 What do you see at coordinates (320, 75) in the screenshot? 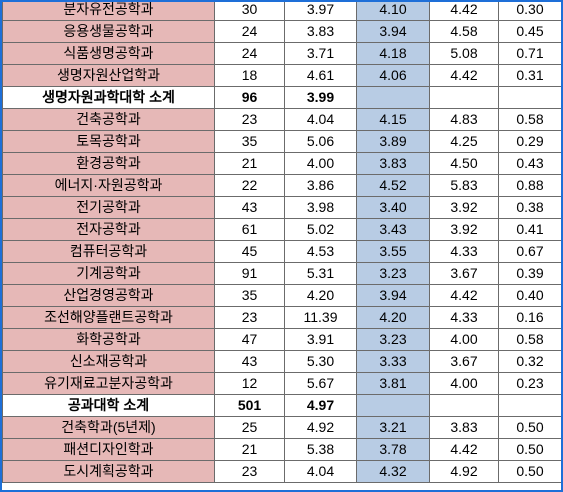
I see `ratio-cell: 4.61` at bounding box center [320, 75].